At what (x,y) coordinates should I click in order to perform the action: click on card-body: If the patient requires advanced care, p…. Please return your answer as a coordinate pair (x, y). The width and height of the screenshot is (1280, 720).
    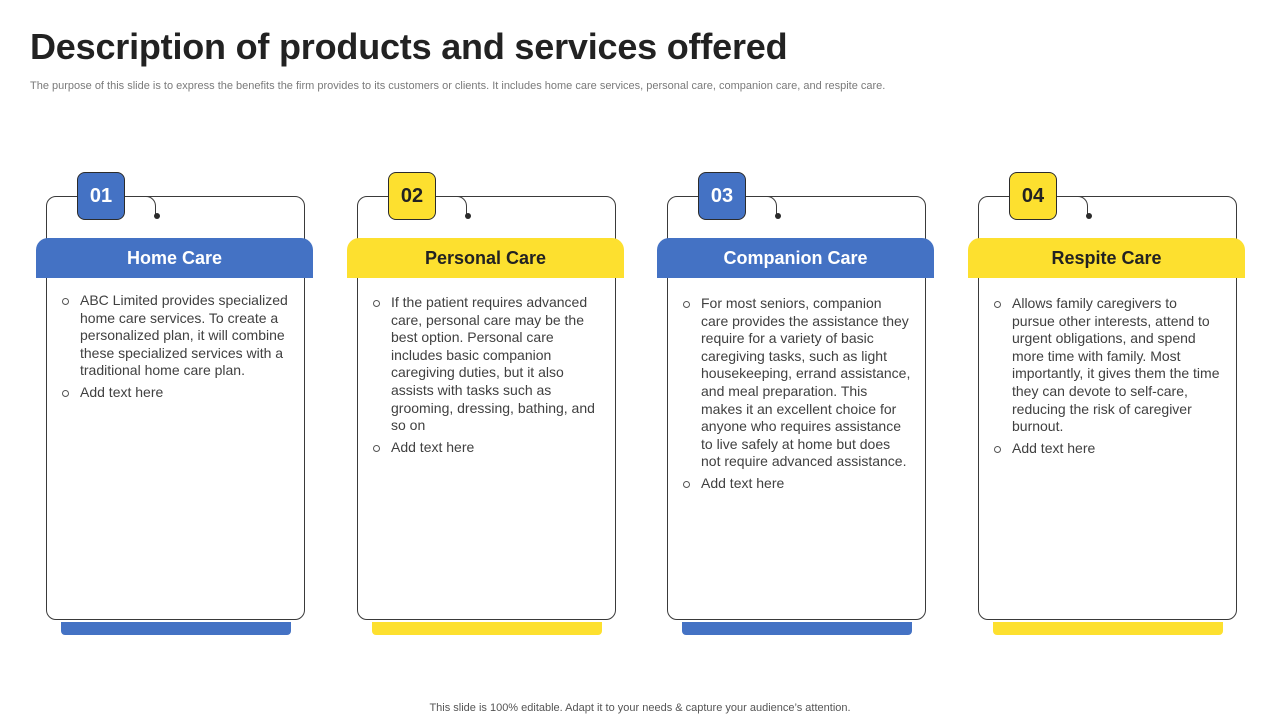
    Looking at the image, I should click on (486, 377).